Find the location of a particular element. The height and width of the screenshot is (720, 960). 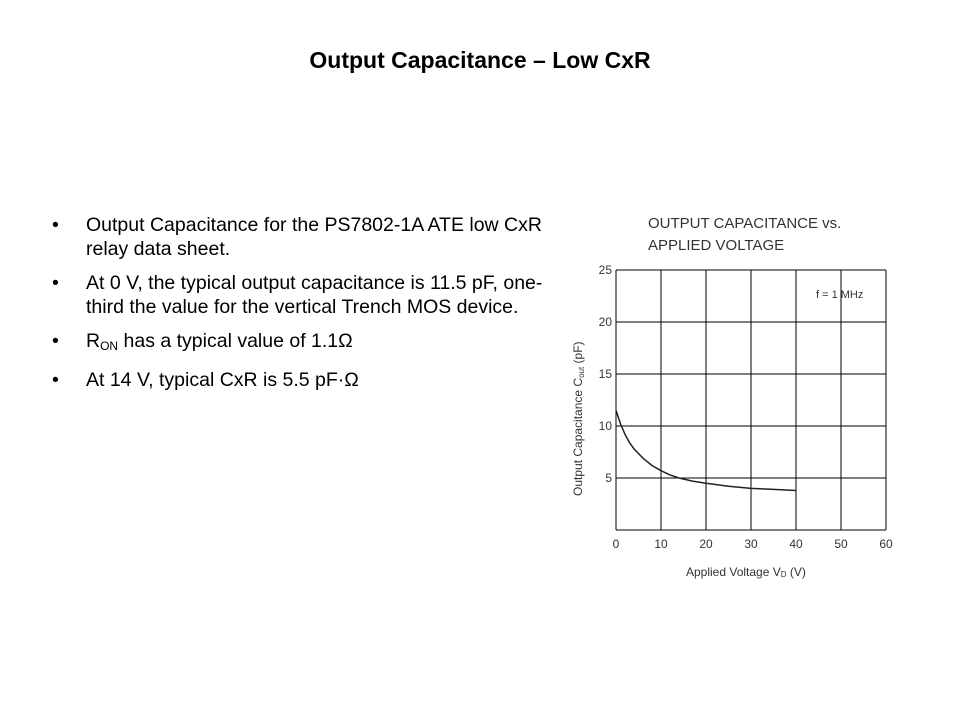

tick-labels: 0 10 20 30 40 50 60 5 10 15 20 25 is located at coordinates (746, 407).